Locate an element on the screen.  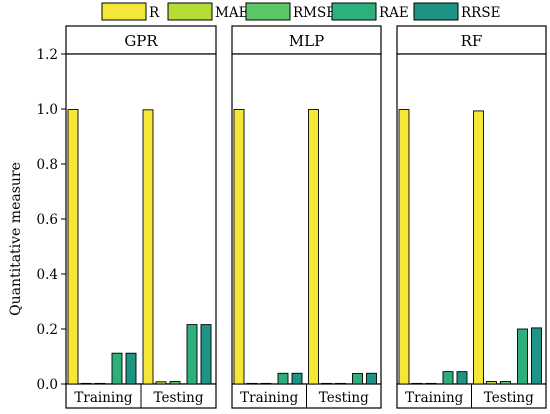
bar-mlp-testing-mae is located at coordinates (326, 383).